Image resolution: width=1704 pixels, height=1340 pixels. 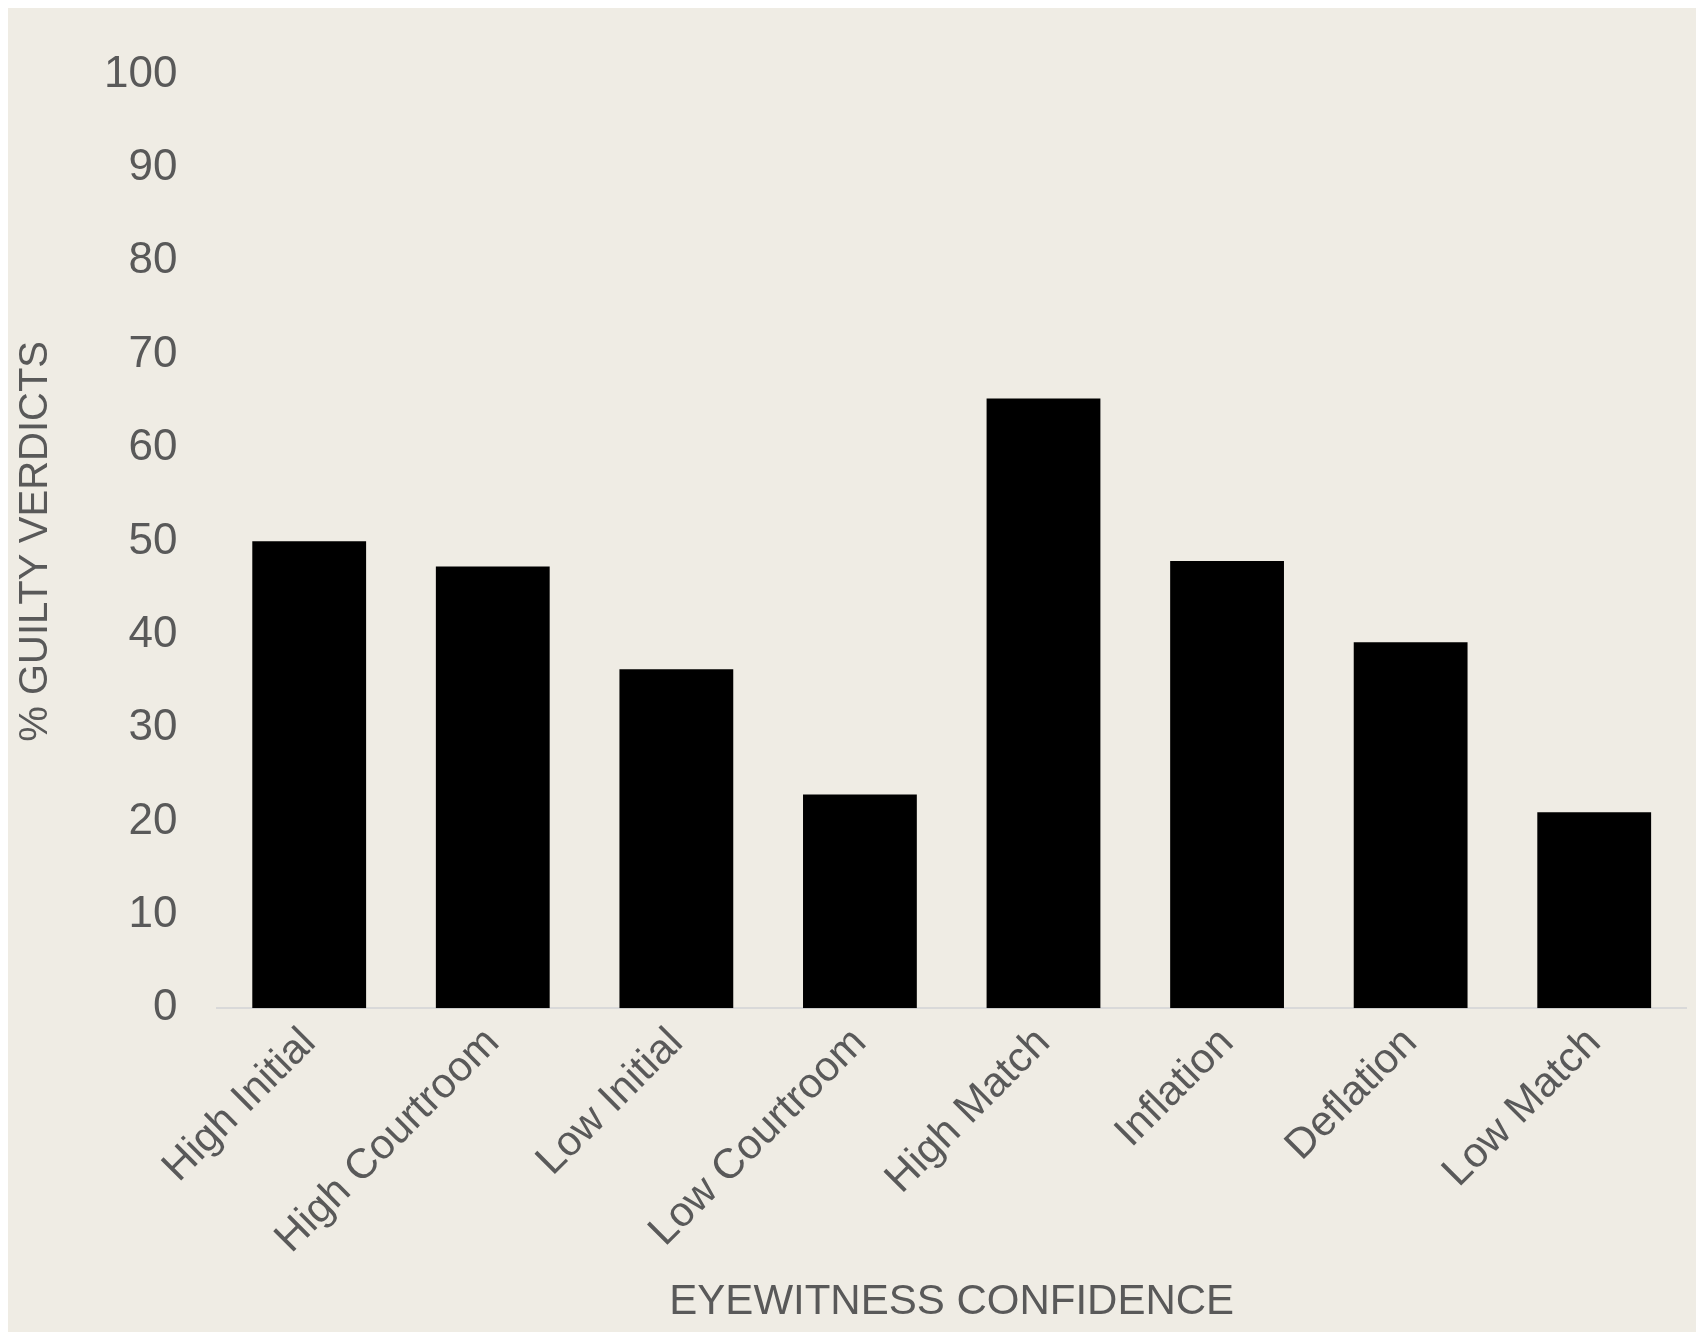 What do you see at coordinates (153, 351) in the screenshot?
I see `y-tick-label: 70` at bounding box center [153, 351].